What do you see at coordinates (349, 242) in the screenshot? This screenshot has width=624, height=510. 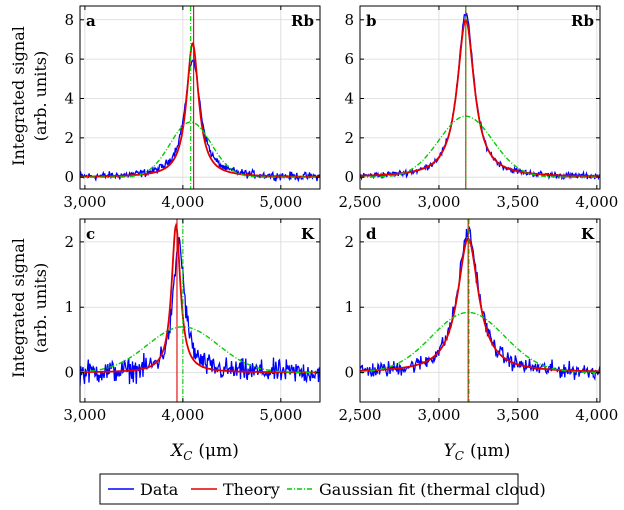 I see `ytick-label-d-2: 2` at bounding box center [349, 242].